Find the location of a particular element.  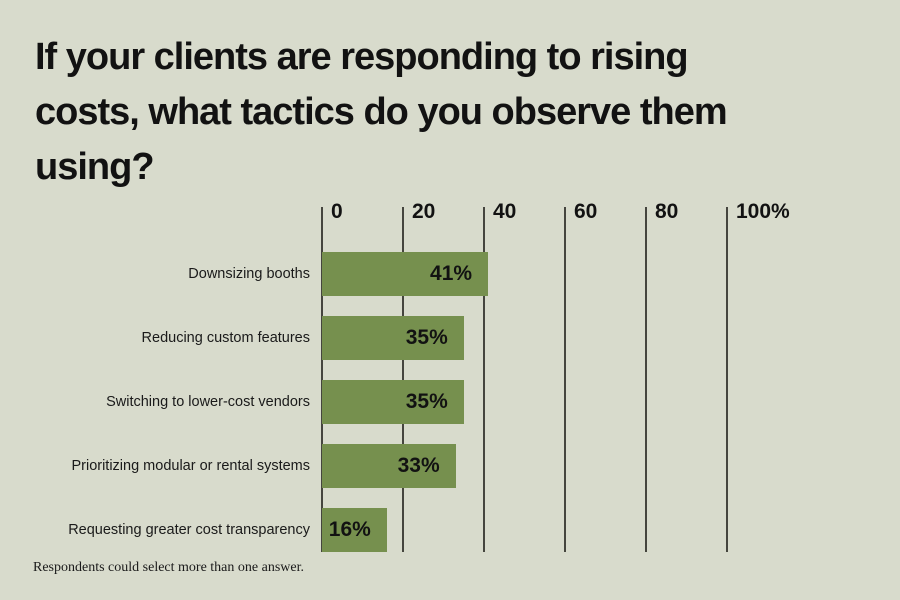

category-label: Reducing custom features is located at coordinates (225, 338).